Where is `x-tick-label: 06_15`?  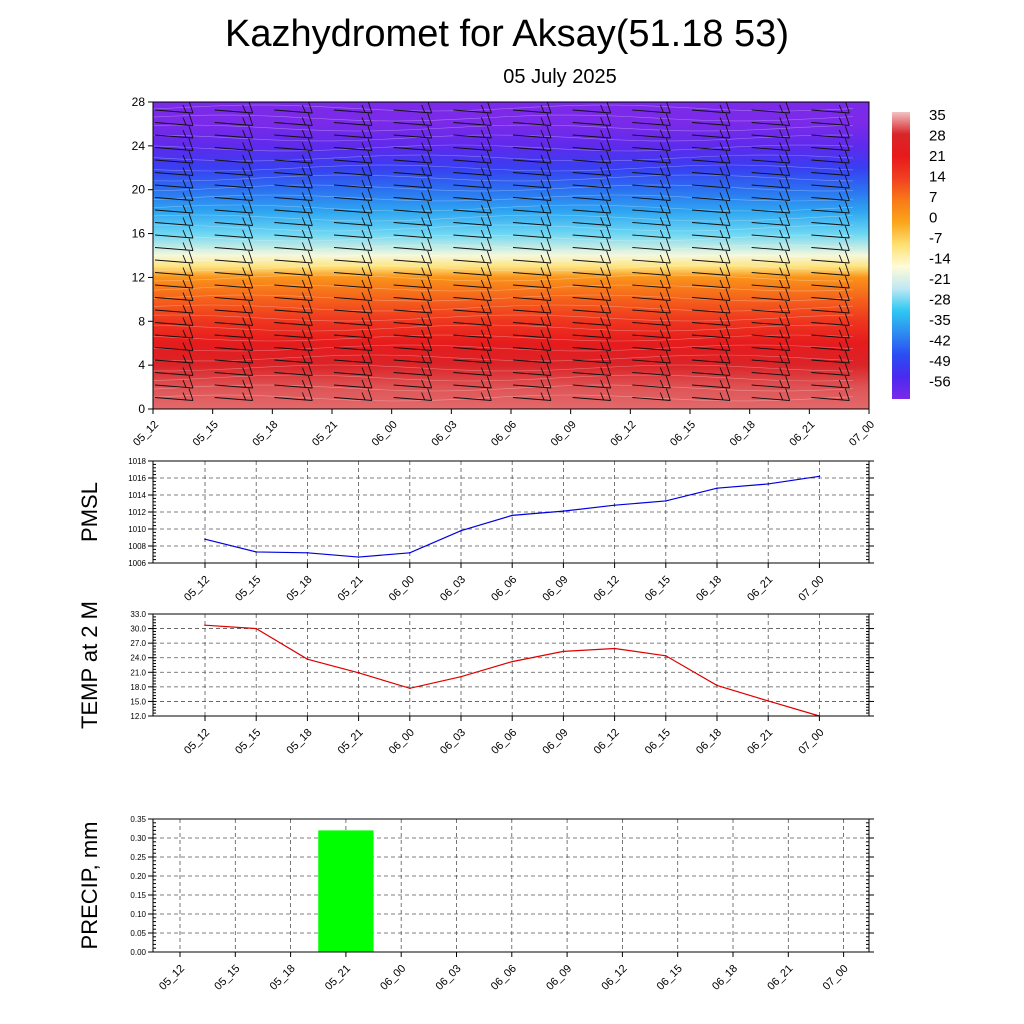
x-tick-label: 06_15 is located at coordinates (658, 589).